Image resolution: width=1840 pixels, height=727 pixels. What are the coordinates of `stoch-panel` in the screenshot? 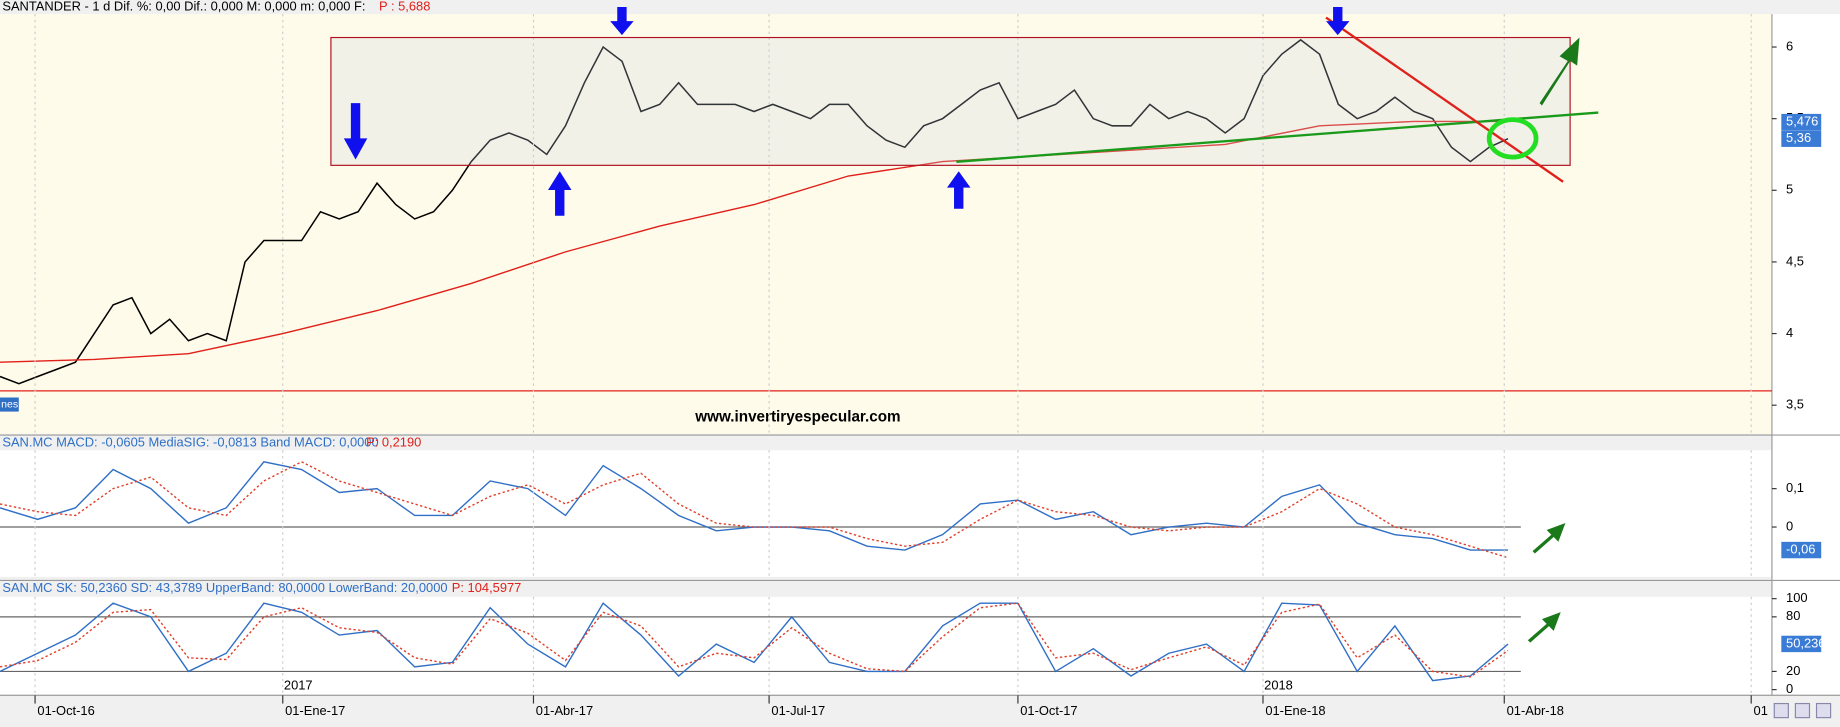 It's located at (886, 645).